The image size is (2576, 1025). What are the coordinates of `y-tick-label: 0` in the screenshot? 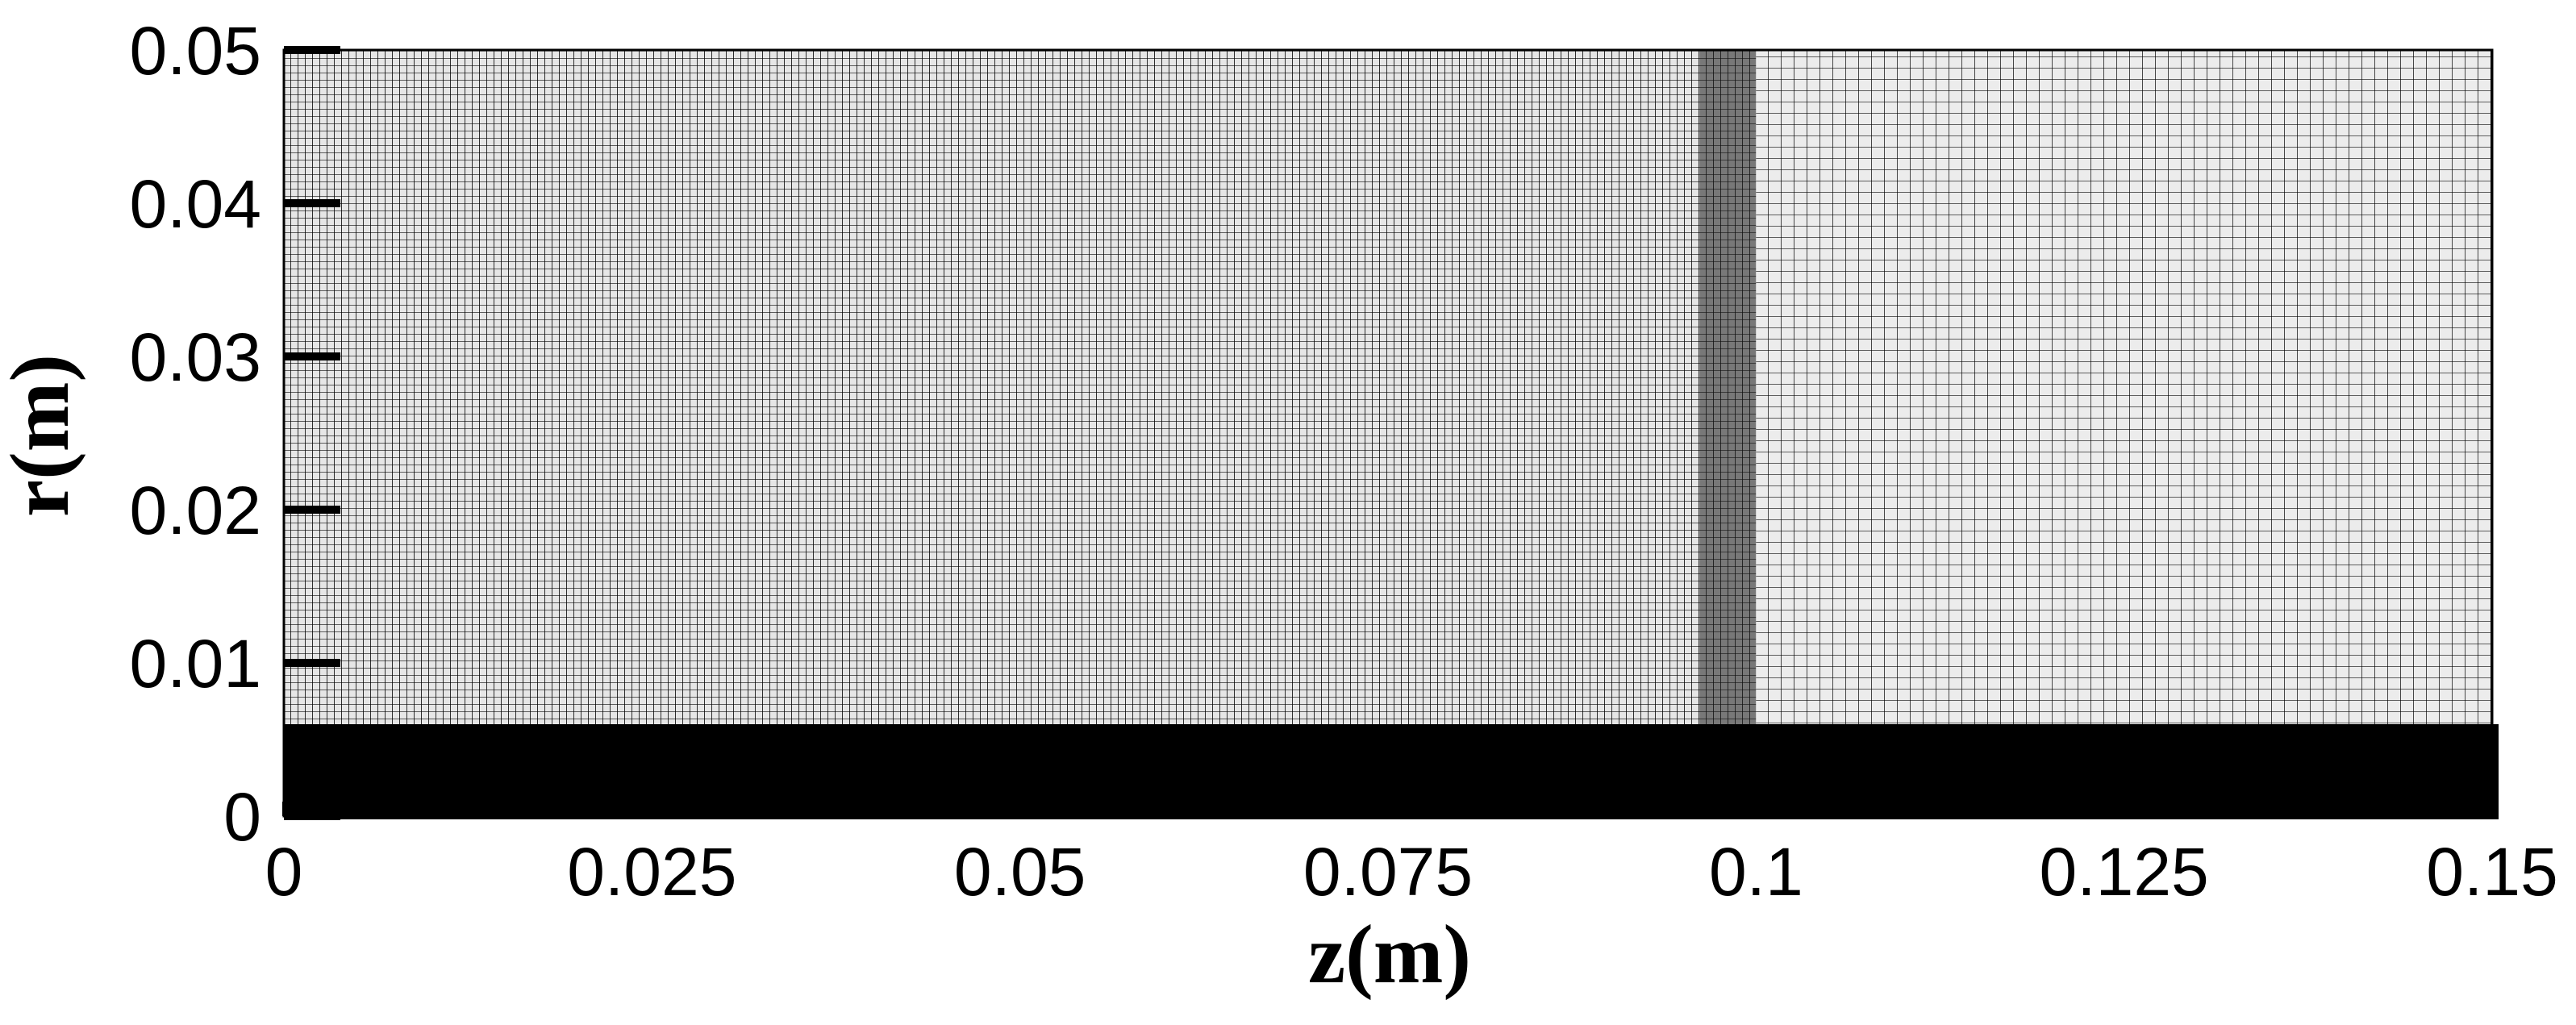 It's located at (242, 817).